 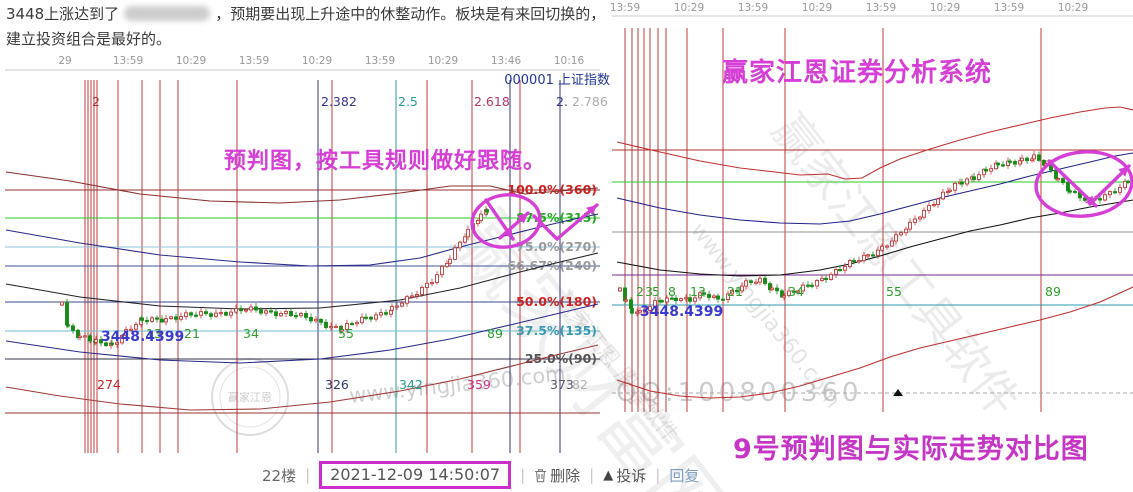 What do you see at coordinates (479, 384) in the screenshot?
I see `chart-label: 359` at bounding box center [479, 384].